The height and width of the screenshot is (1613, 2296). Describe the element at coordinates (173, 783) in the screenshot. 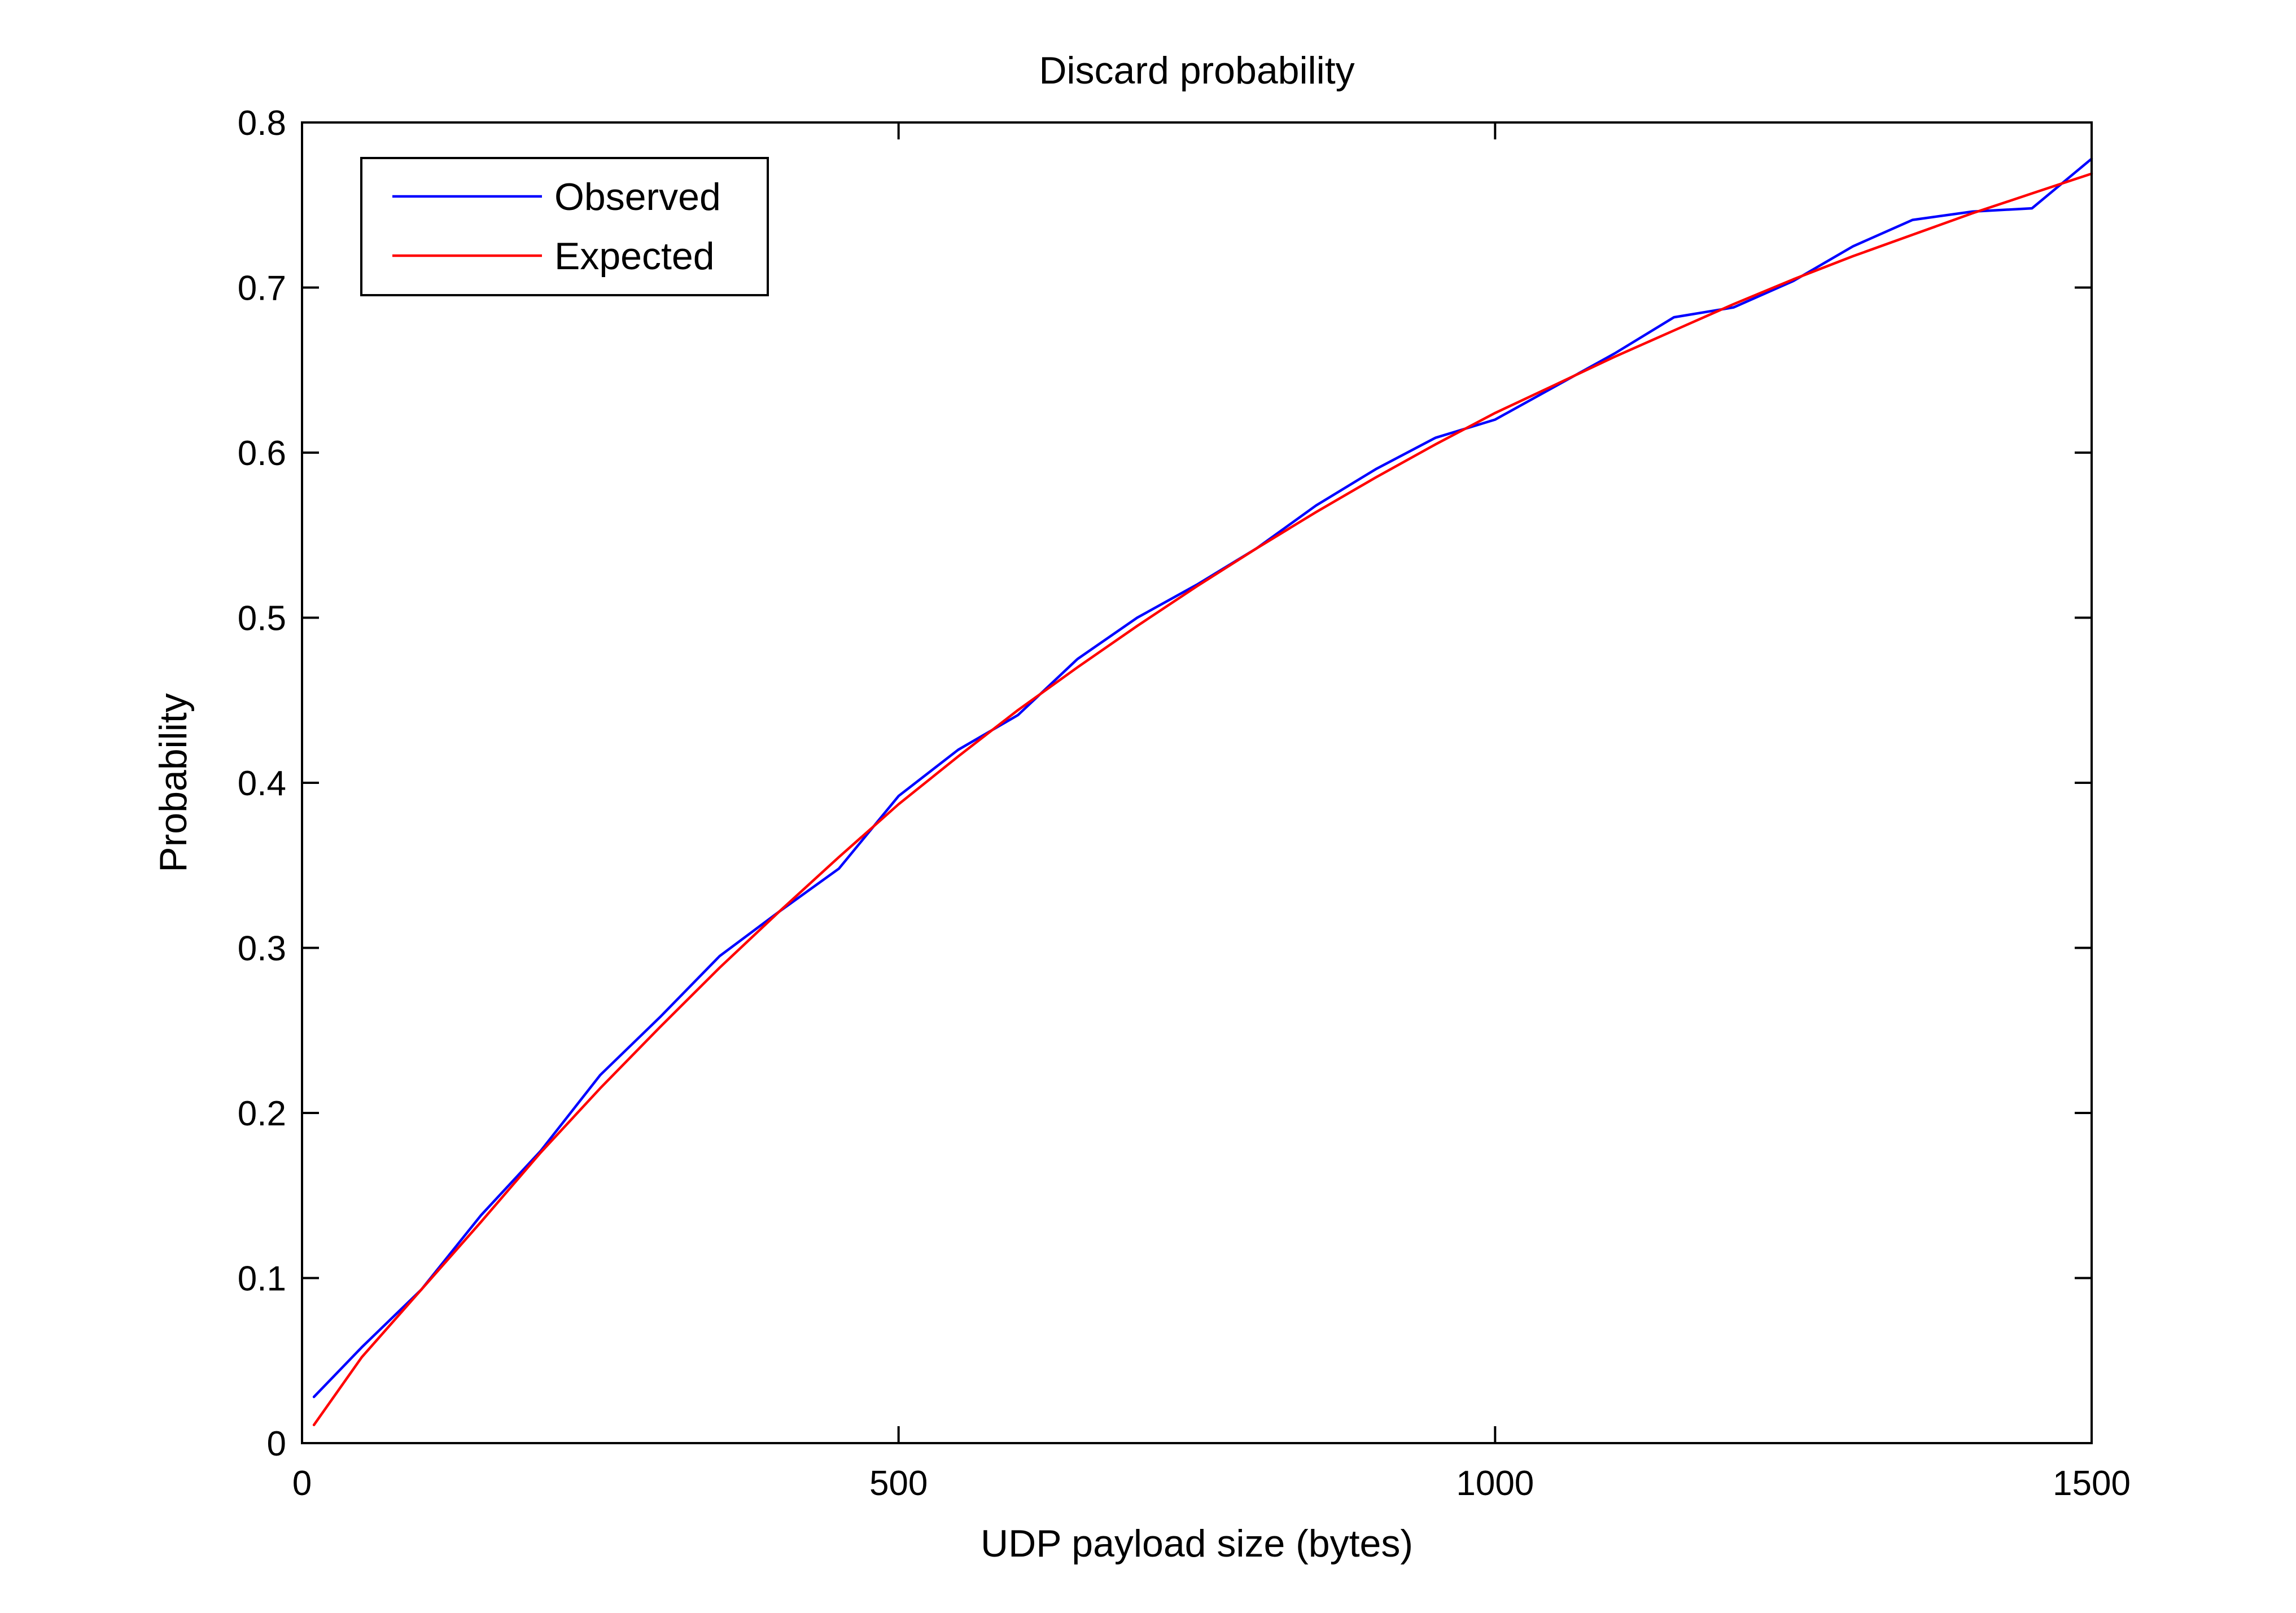

I see `y-axis-label: Probability` at that location.